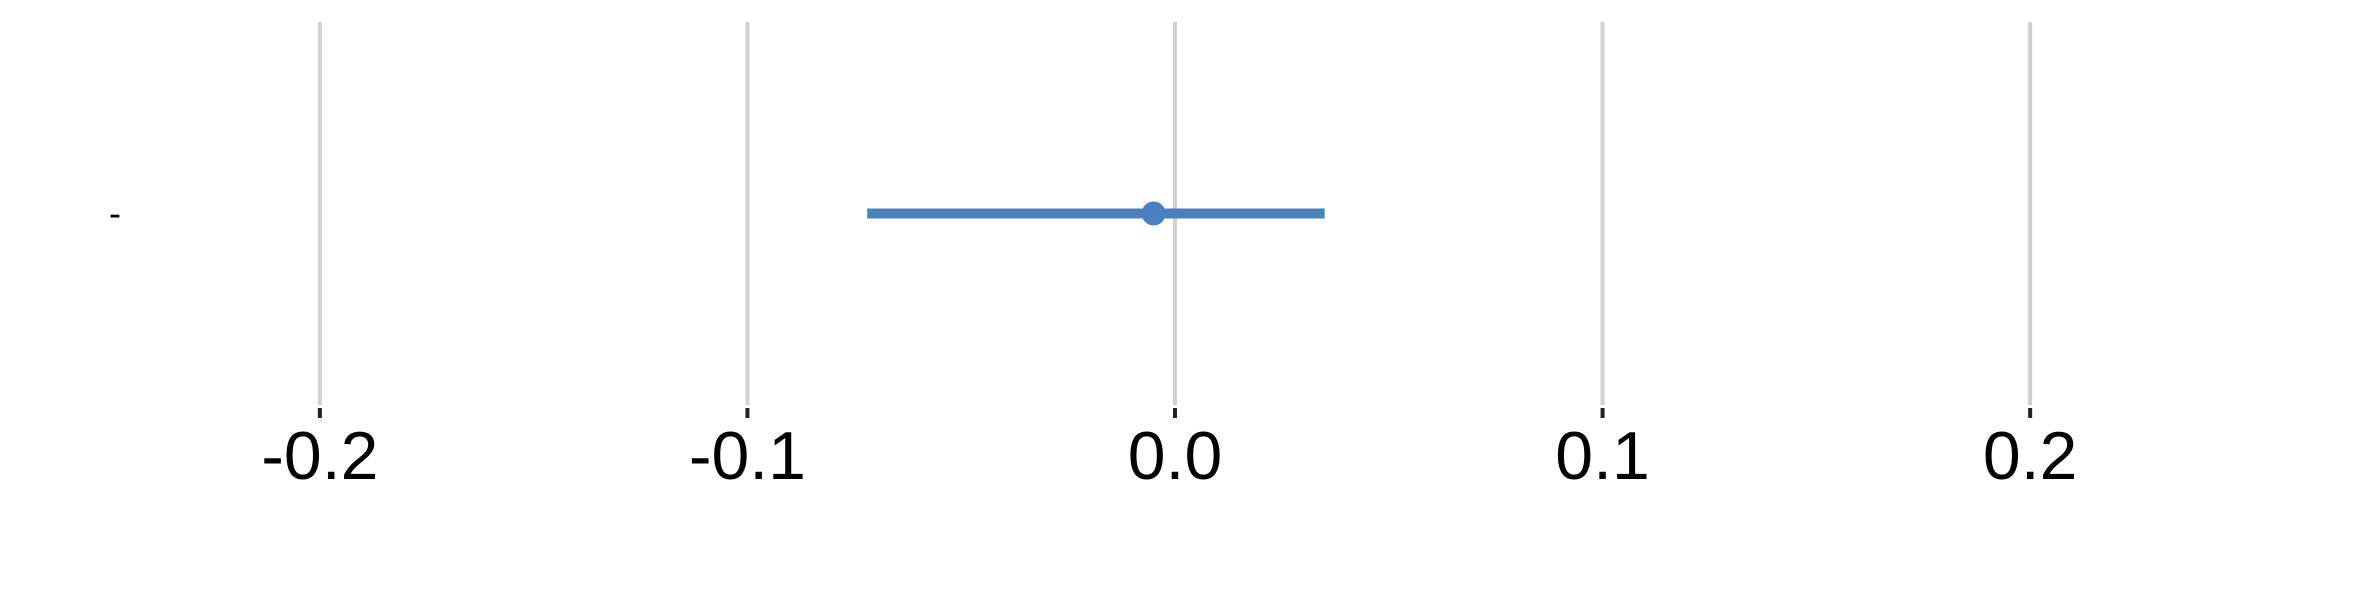 This screenshot has width=2362, height=590. I want to click on x-axis-tick-labels: -0.2 -0.1 0.0 0.1 0.2, so click(1169, 456).